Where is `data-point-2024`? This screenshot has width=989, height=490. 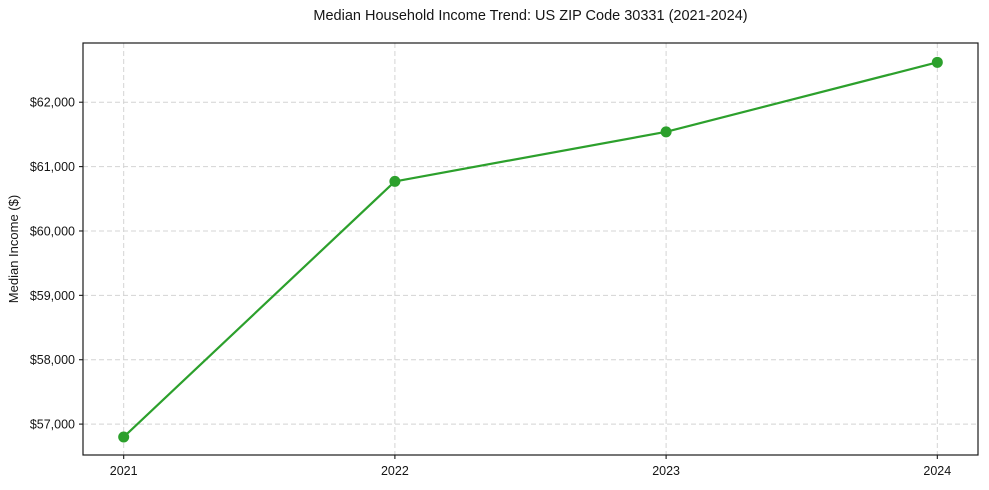 data-point-2024 is located at coordinates (937, 62).